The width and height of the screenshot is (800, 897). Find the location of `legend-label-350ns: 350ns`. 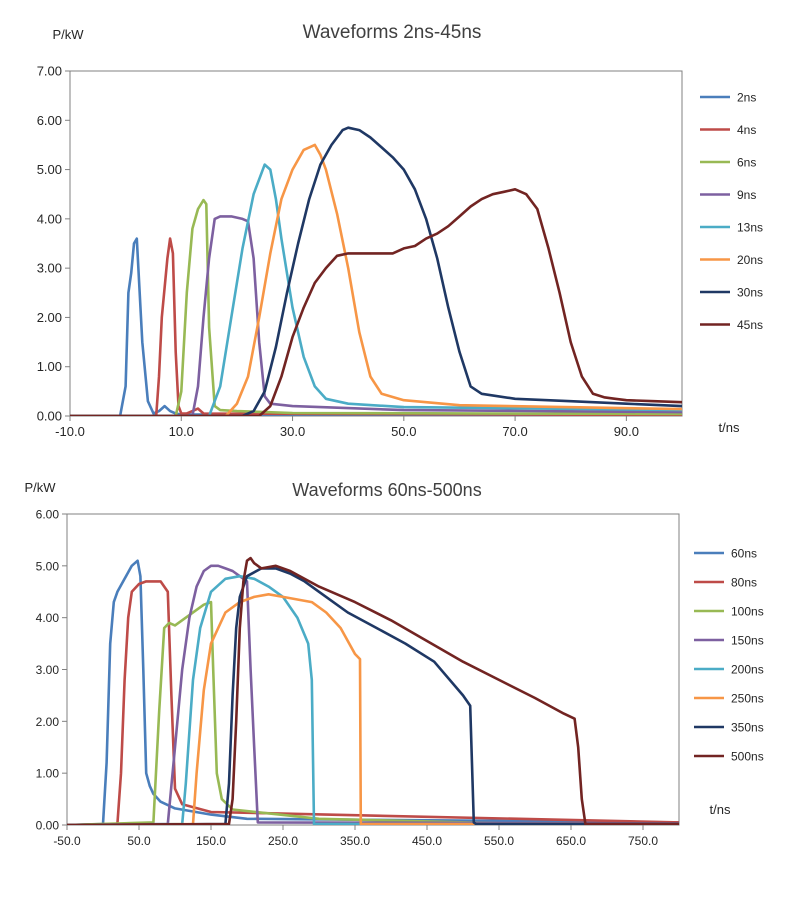

legend-label-350ns: 350ns is located at coordinates (747, 728).